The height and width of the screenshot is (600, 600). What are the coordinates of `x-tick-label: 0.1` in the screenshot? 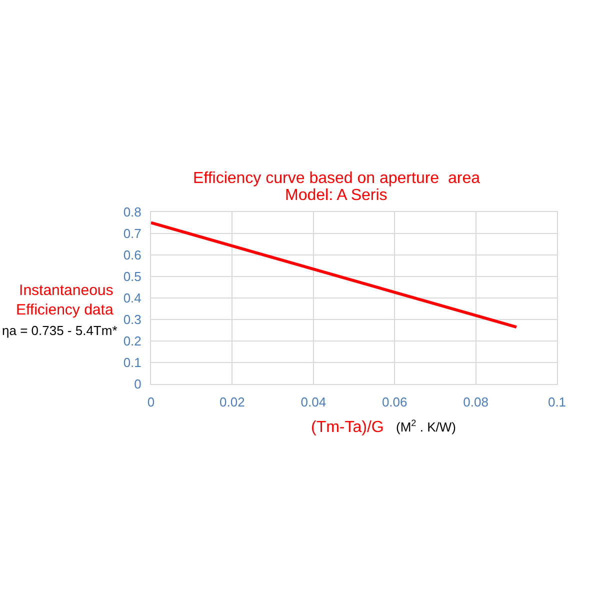 It's located at (557, 402).